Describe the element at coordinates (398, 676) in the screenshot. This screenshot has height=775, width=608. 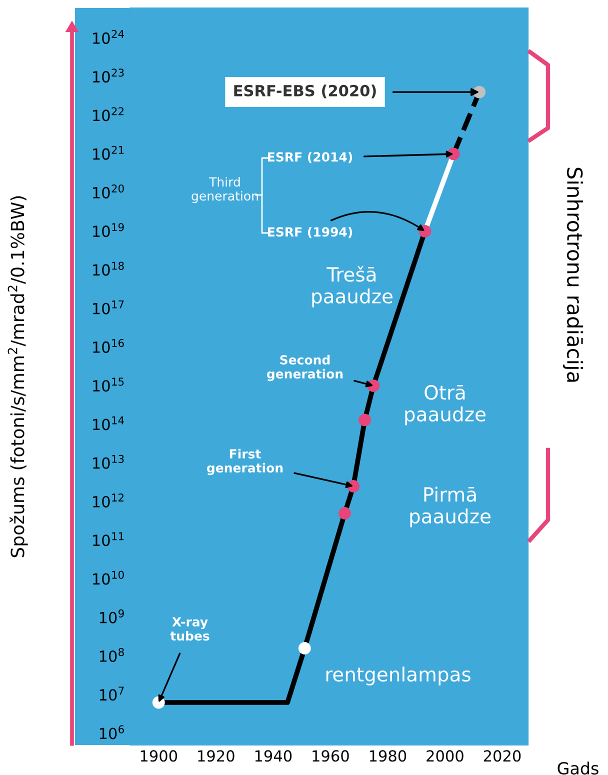
I see `annotation: rentgenlampas` at that location.